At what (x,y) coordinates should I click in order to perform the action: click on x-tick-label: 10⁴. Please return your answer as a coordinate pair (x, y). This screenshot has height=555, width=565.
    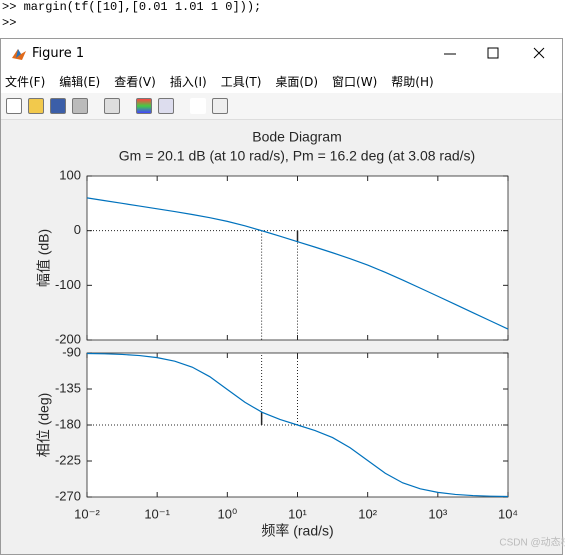
    Looking at the image, I should click on (508, 513).